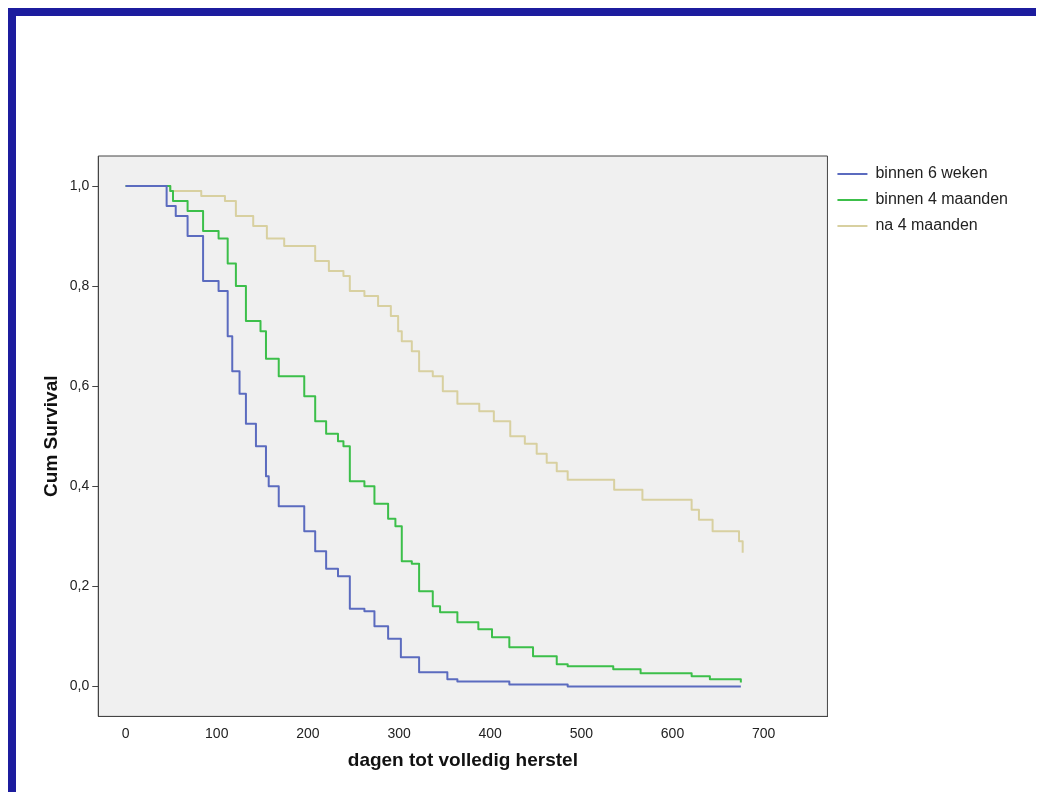 Image resolution: width=1044 pixels, height=800 pixels. I want to click on y-tick-label: 0,8, so click(79, 284).